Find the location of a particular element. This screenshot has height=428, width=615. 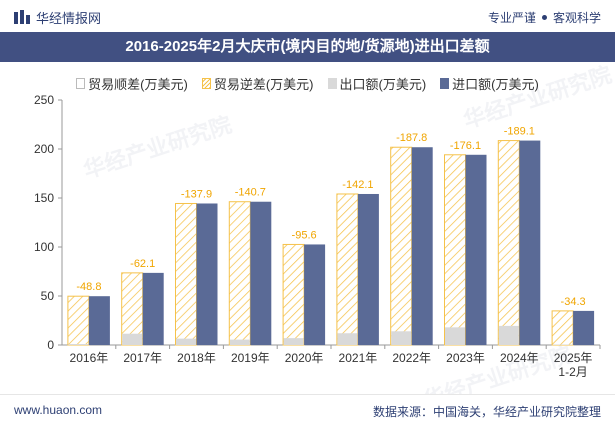

separator-dot-icon is located at coordinates (544, 17).